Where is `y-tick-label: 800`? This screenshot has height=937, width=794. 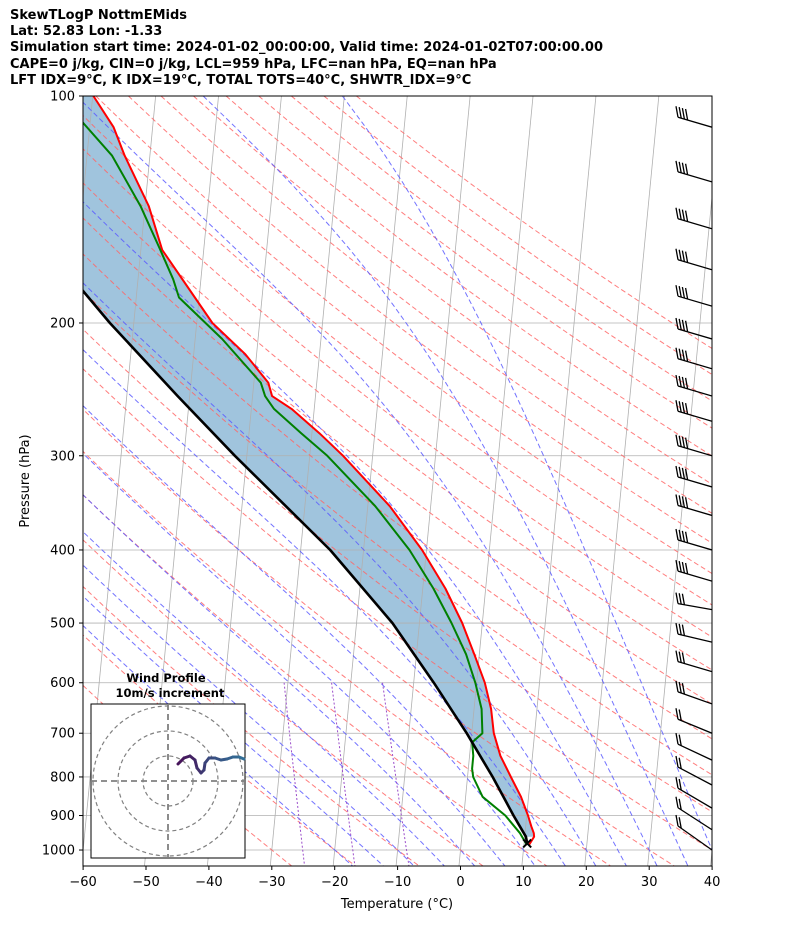 y-tick-label: 800 is located at coordinates (62, 777).